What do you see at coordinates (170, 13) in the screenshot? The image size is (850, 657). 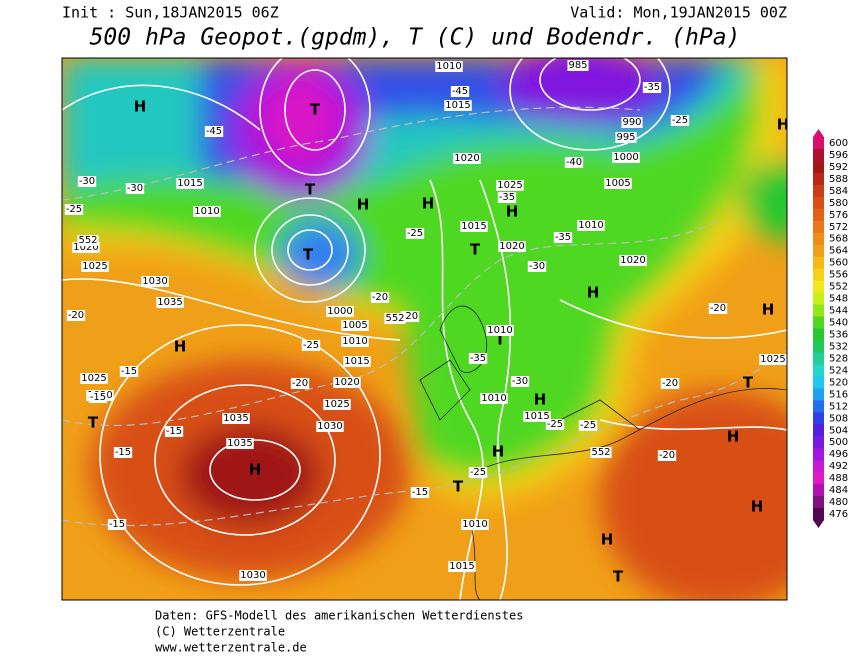 I see `init-time: Init : Sun,18JAN2015 06Z` at bounding box center [170, 13].